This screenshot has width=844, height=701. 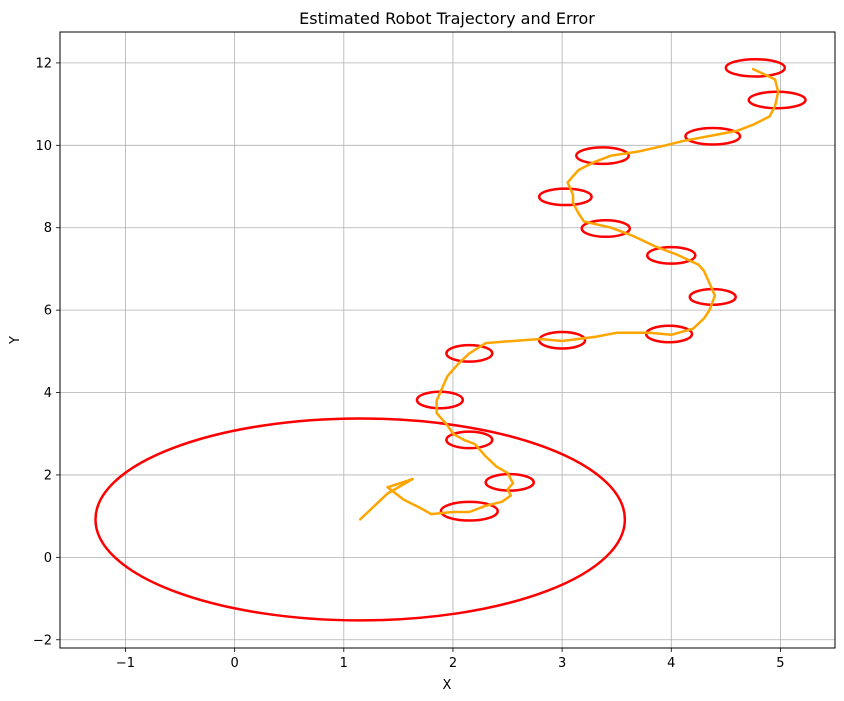 What do you see at coordinates (48, 311) in the screenshot?
I see `y-tick-label: 6` at bounding box center [48, 311].